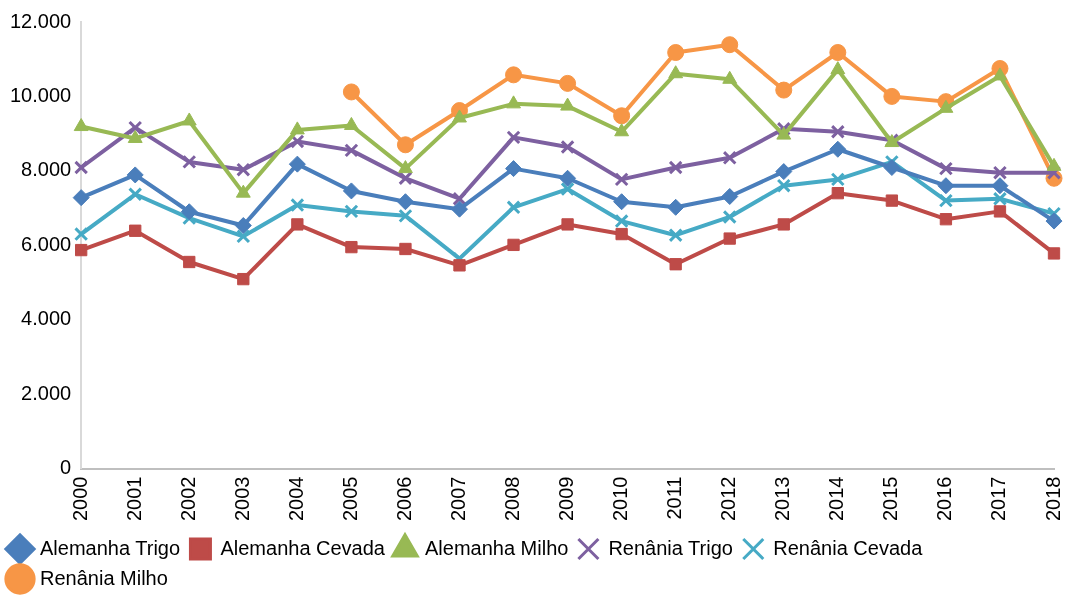 The image size is (1086, 599). Describe the element at coordinates (998, 499) in the screenshot. I see `x-tick-label: 2017` at that location.